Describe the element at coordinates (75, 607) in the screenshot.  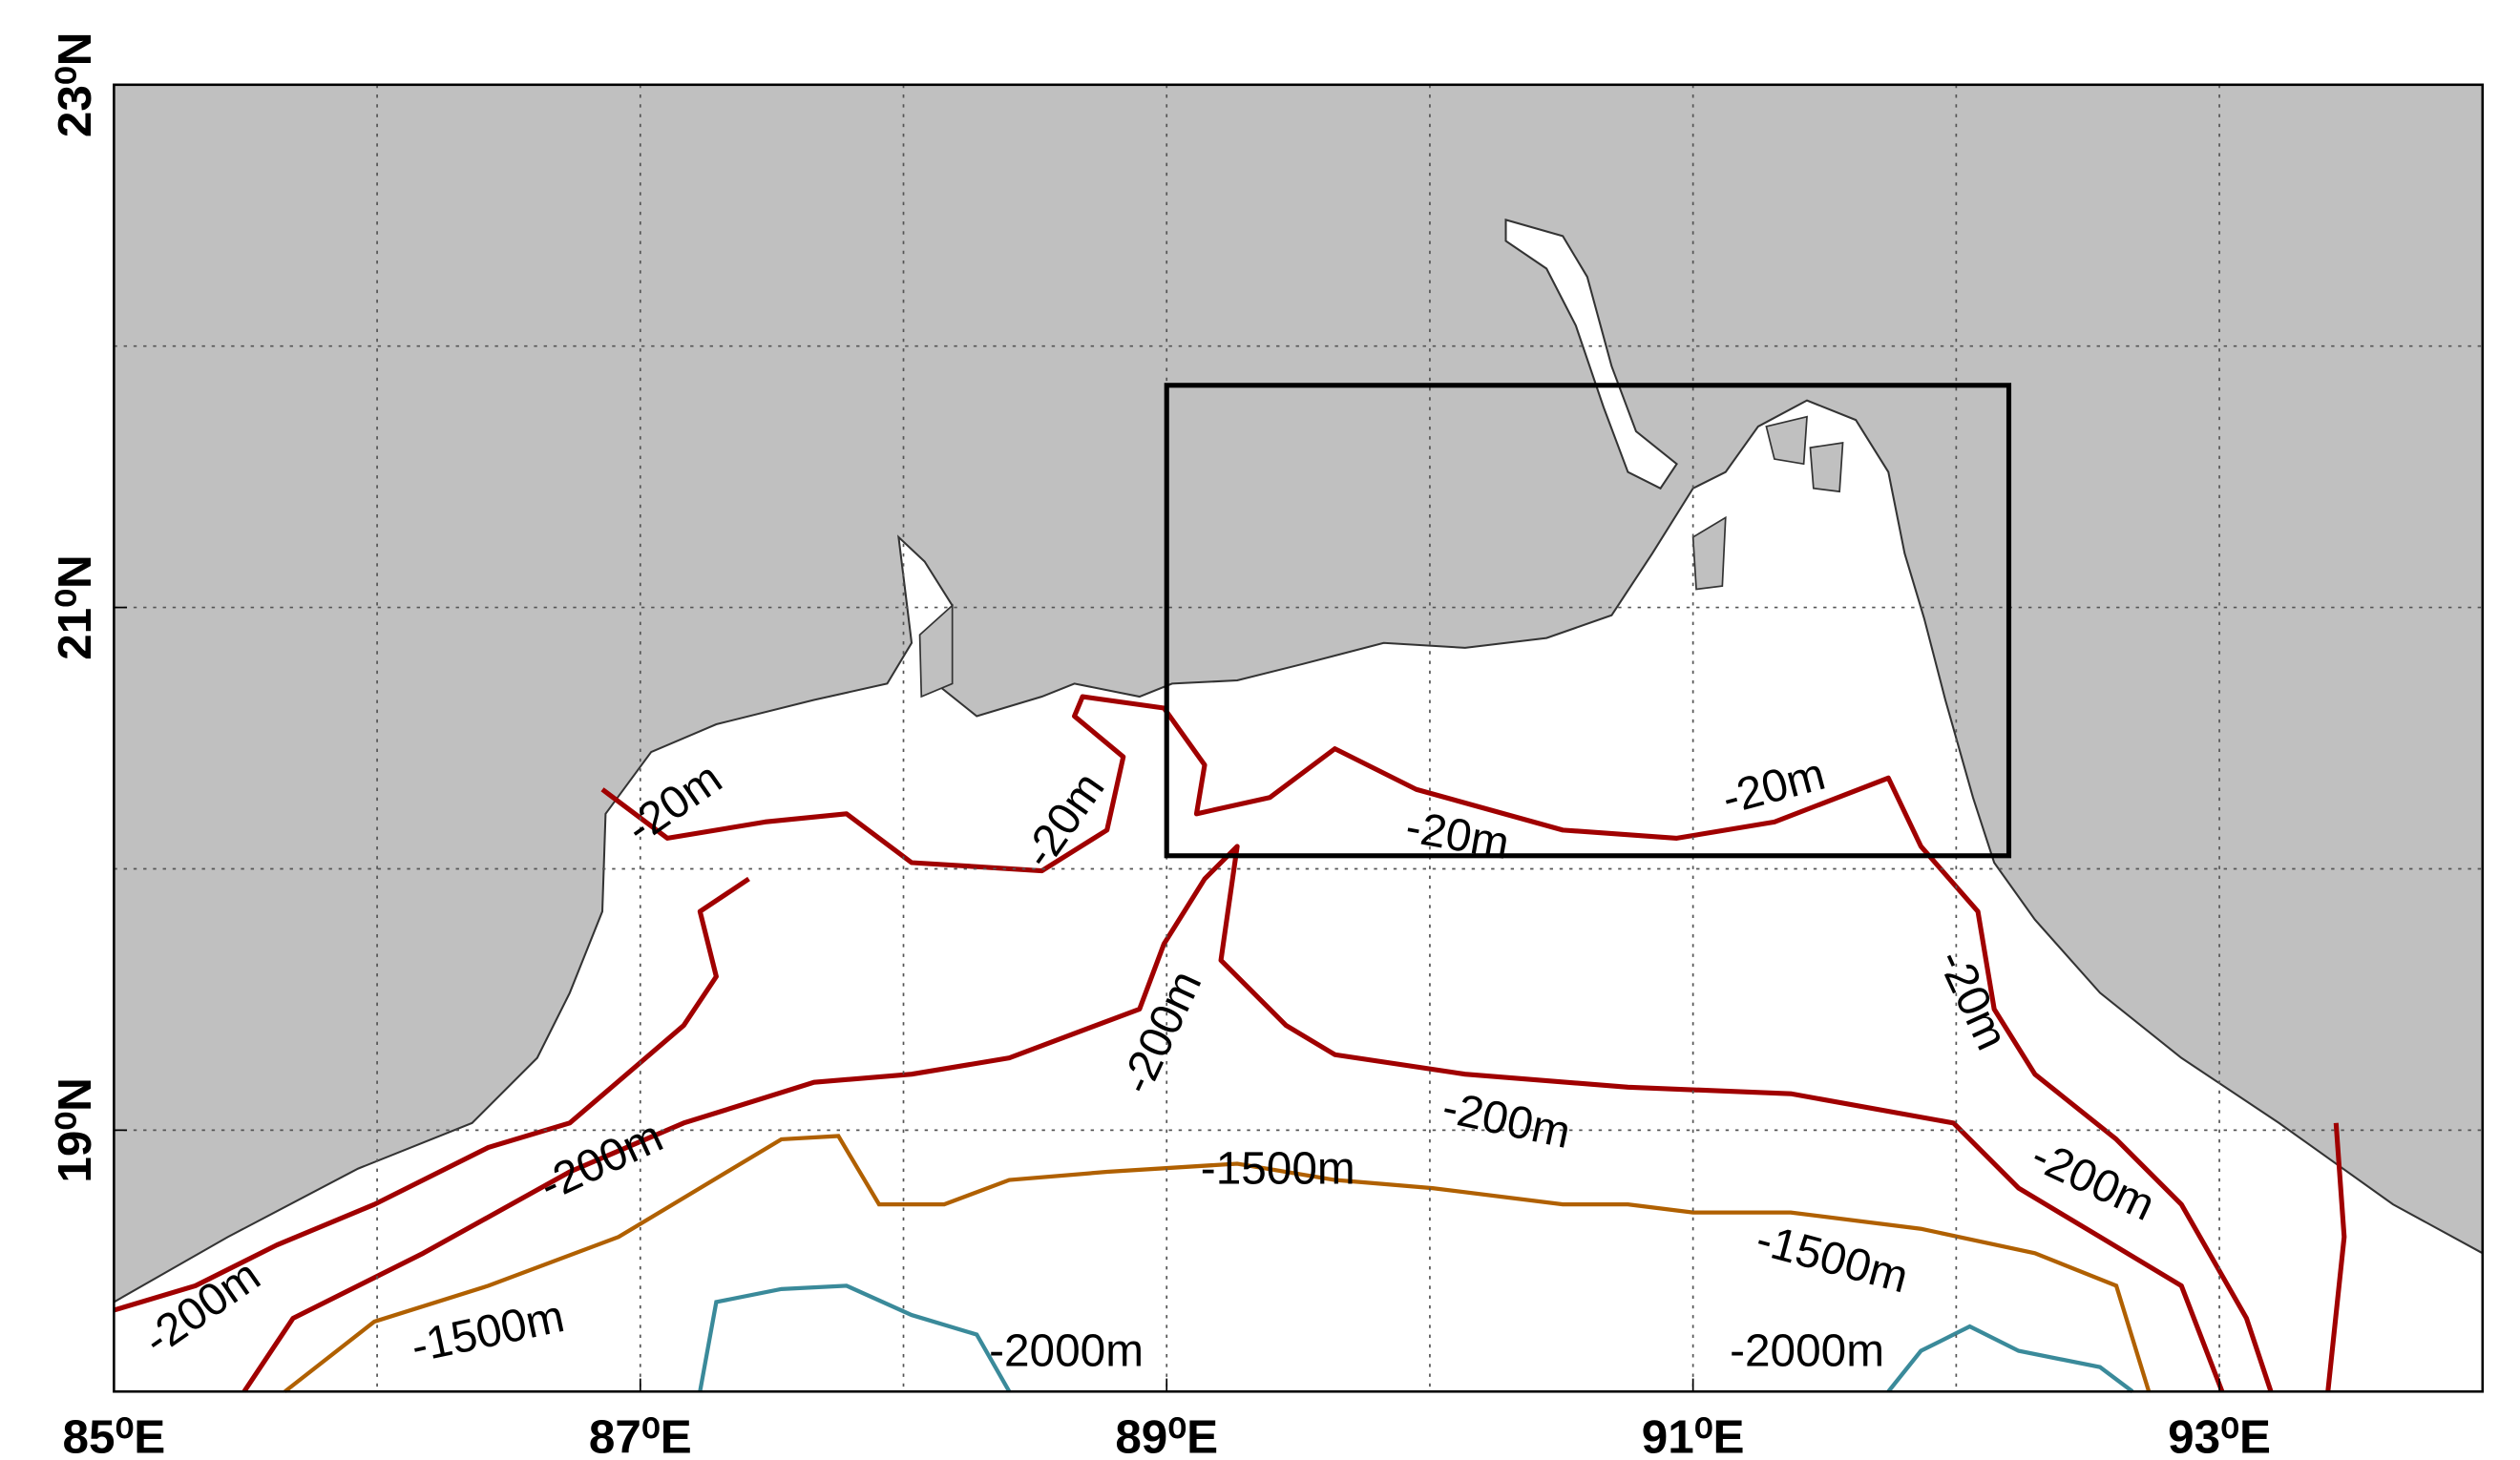
I see `y-tick-label: 21⁰N` at that location.